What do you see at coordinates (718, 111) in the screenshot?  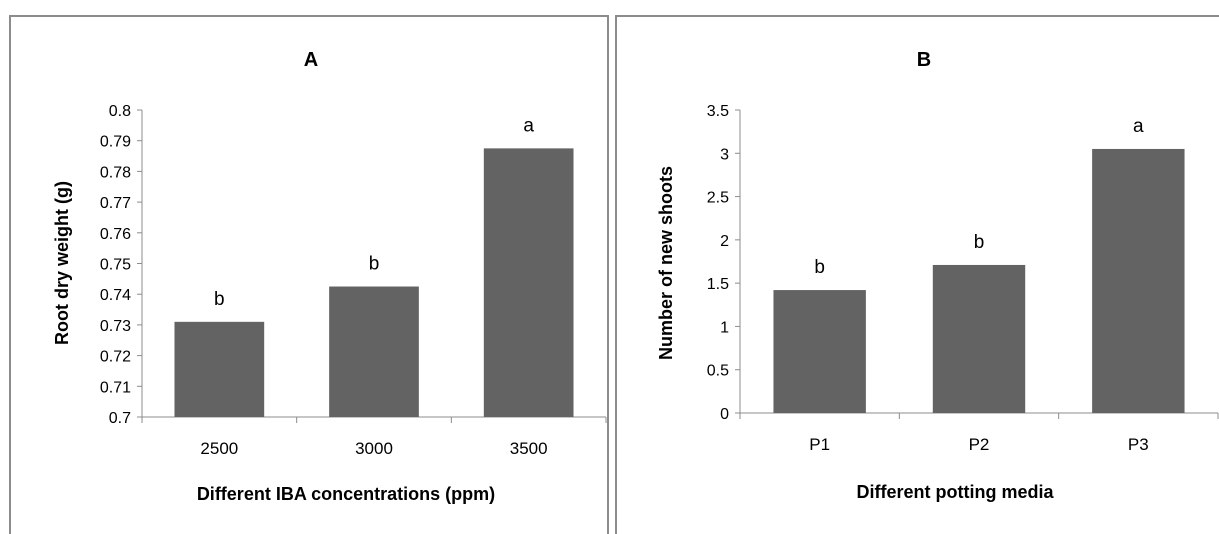 I see `y-tick-label: 3.5` at bounding box center [718, 111].